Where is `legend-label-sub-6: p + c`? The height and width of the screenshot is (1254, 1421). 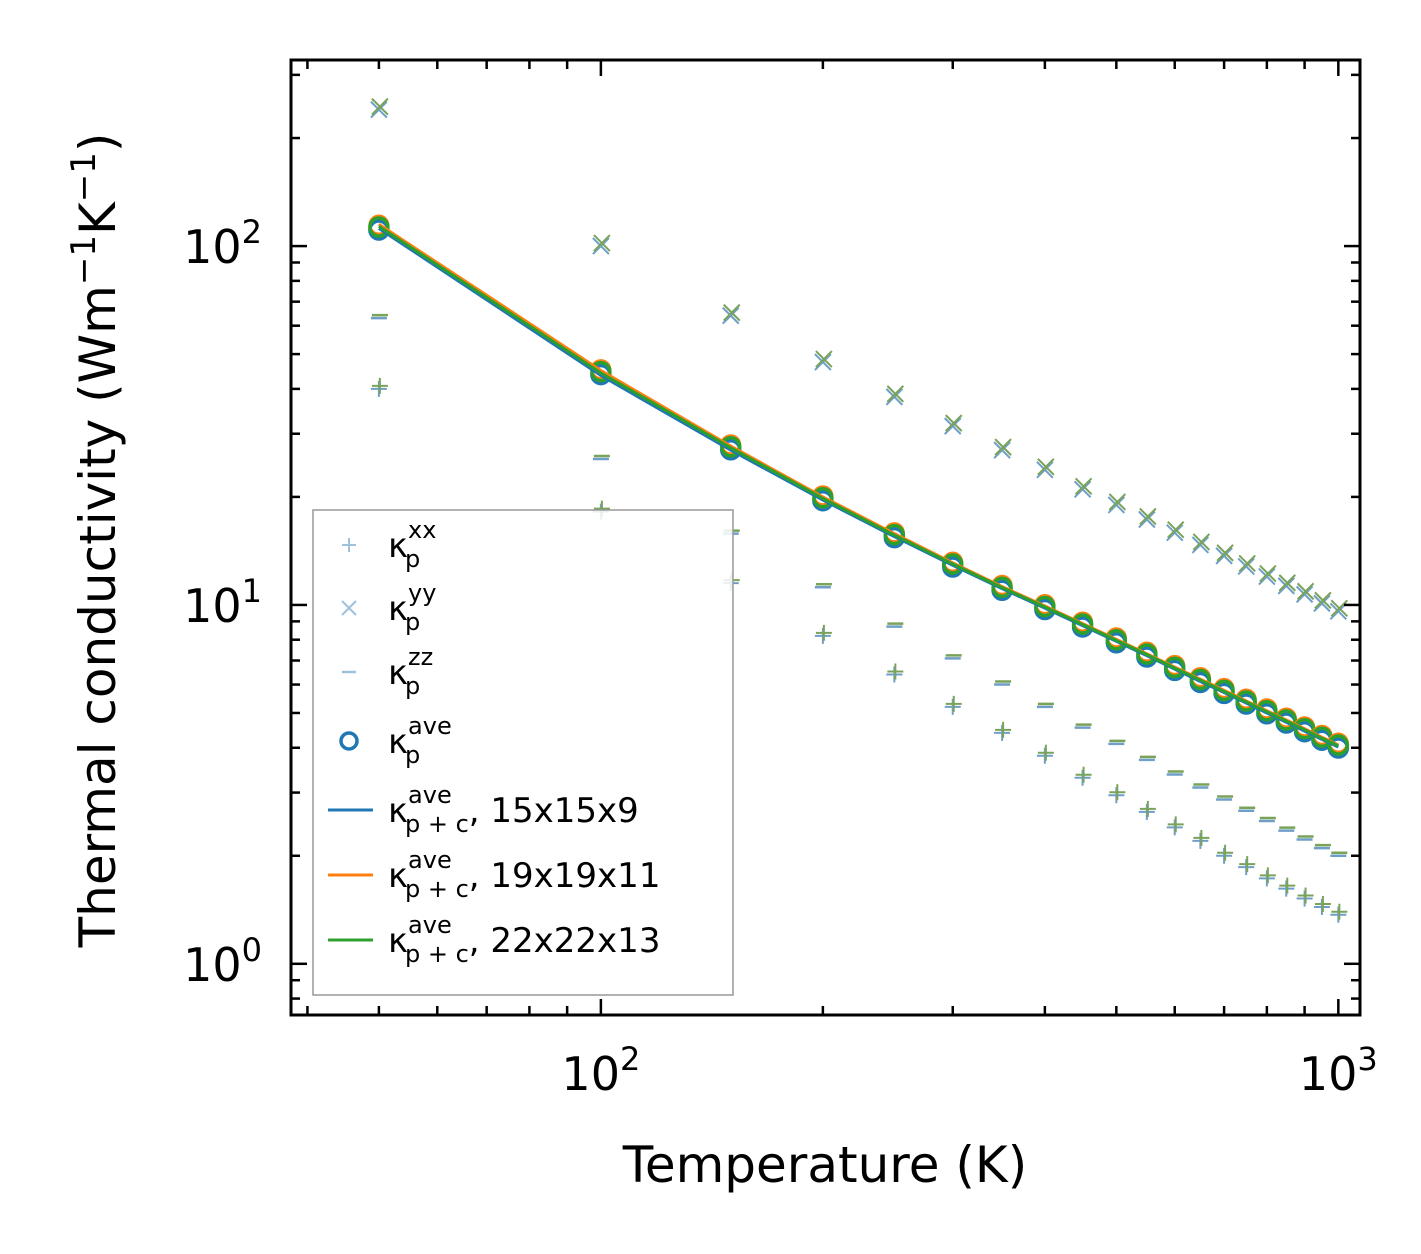 legend-label-sub-6: p + c is located at coordinates (437, 954).